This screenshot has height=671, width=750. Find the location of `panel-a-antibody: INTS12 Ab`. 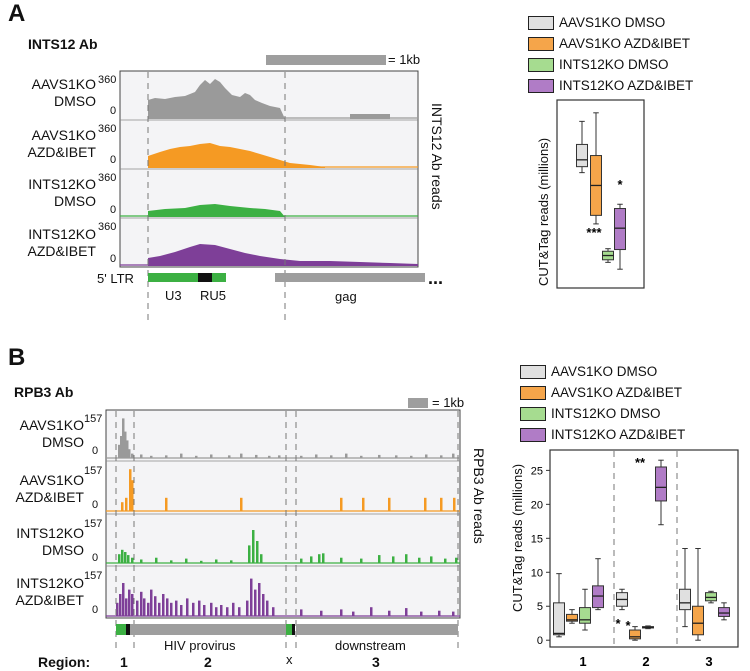

panel-a-antibody: INTS12 Ab is located at coordinates (63, 44).